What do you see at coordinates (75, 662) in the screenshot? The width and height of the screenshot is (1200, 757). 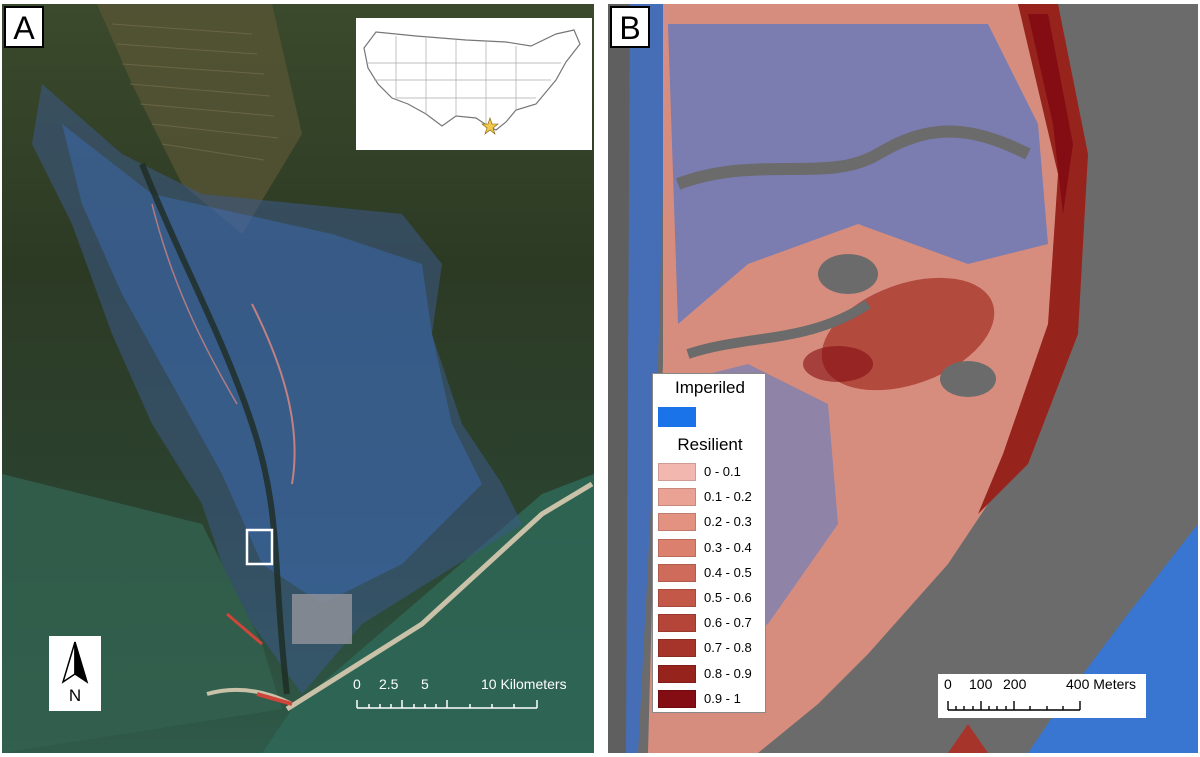 I see `north-arrow-icon` at bounding box center [75, 662].